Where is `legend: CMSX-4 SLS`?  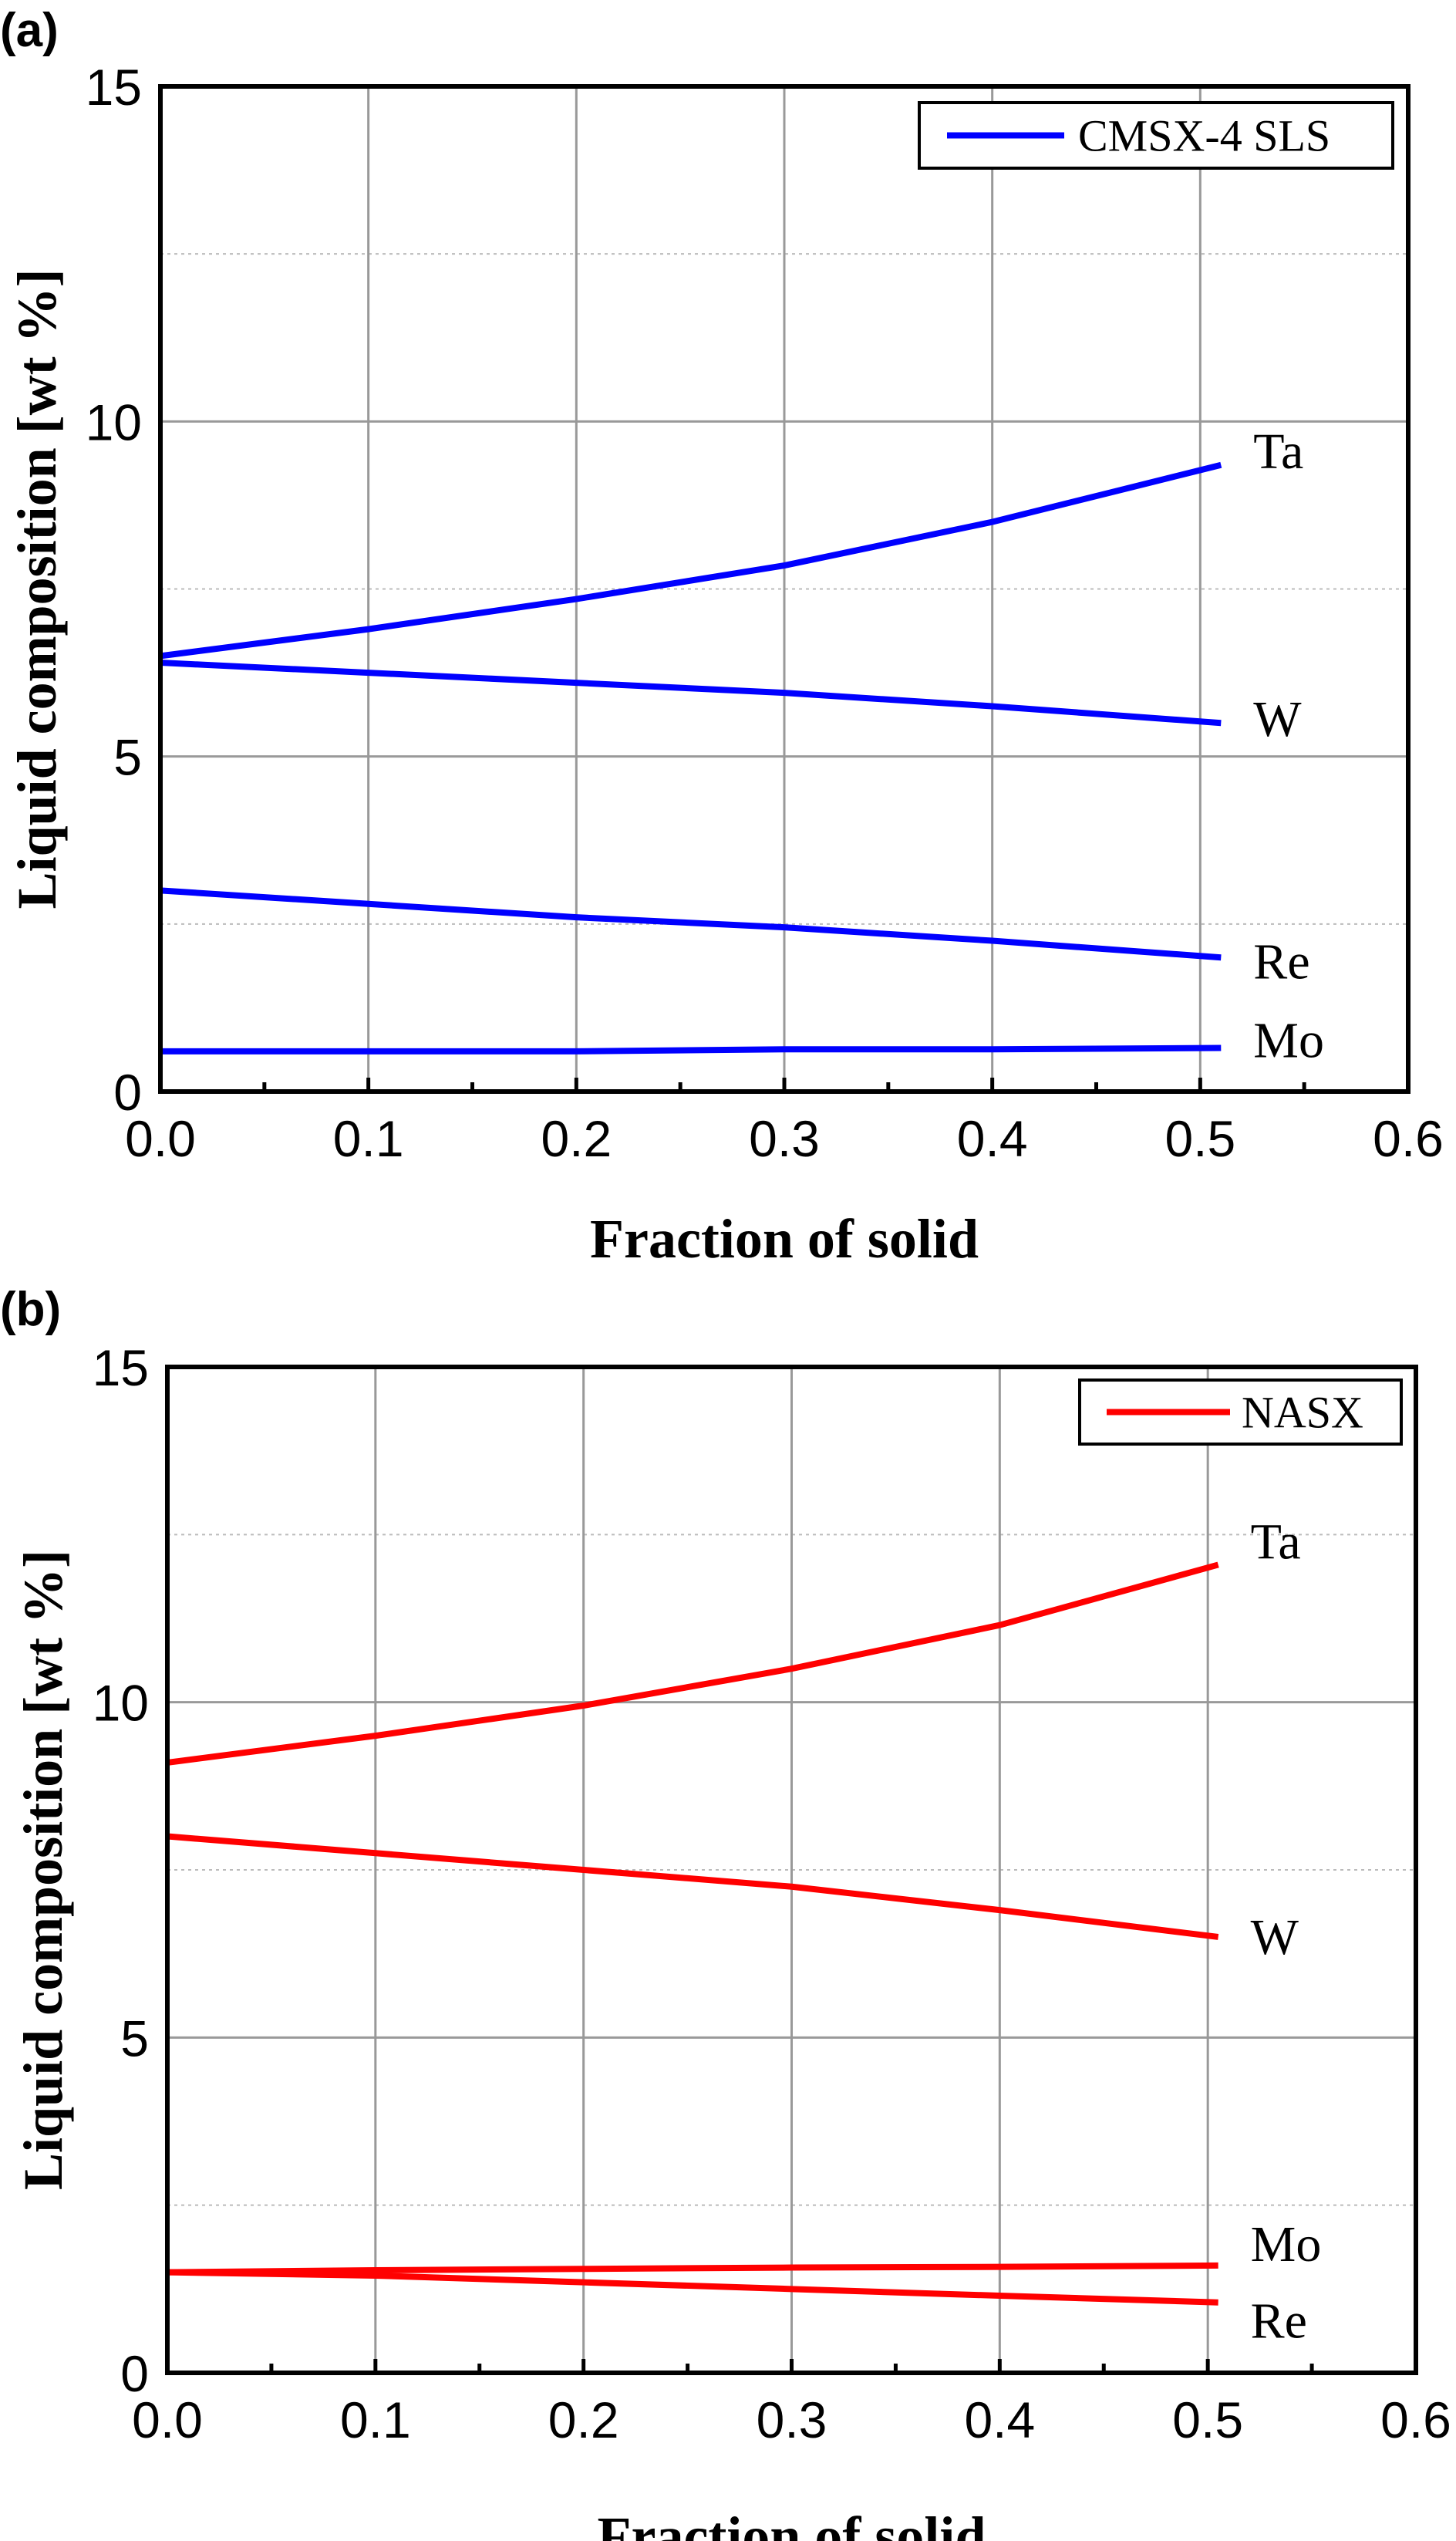
legend: CMSX-4 SLS is located at coordinates (1156, 135).